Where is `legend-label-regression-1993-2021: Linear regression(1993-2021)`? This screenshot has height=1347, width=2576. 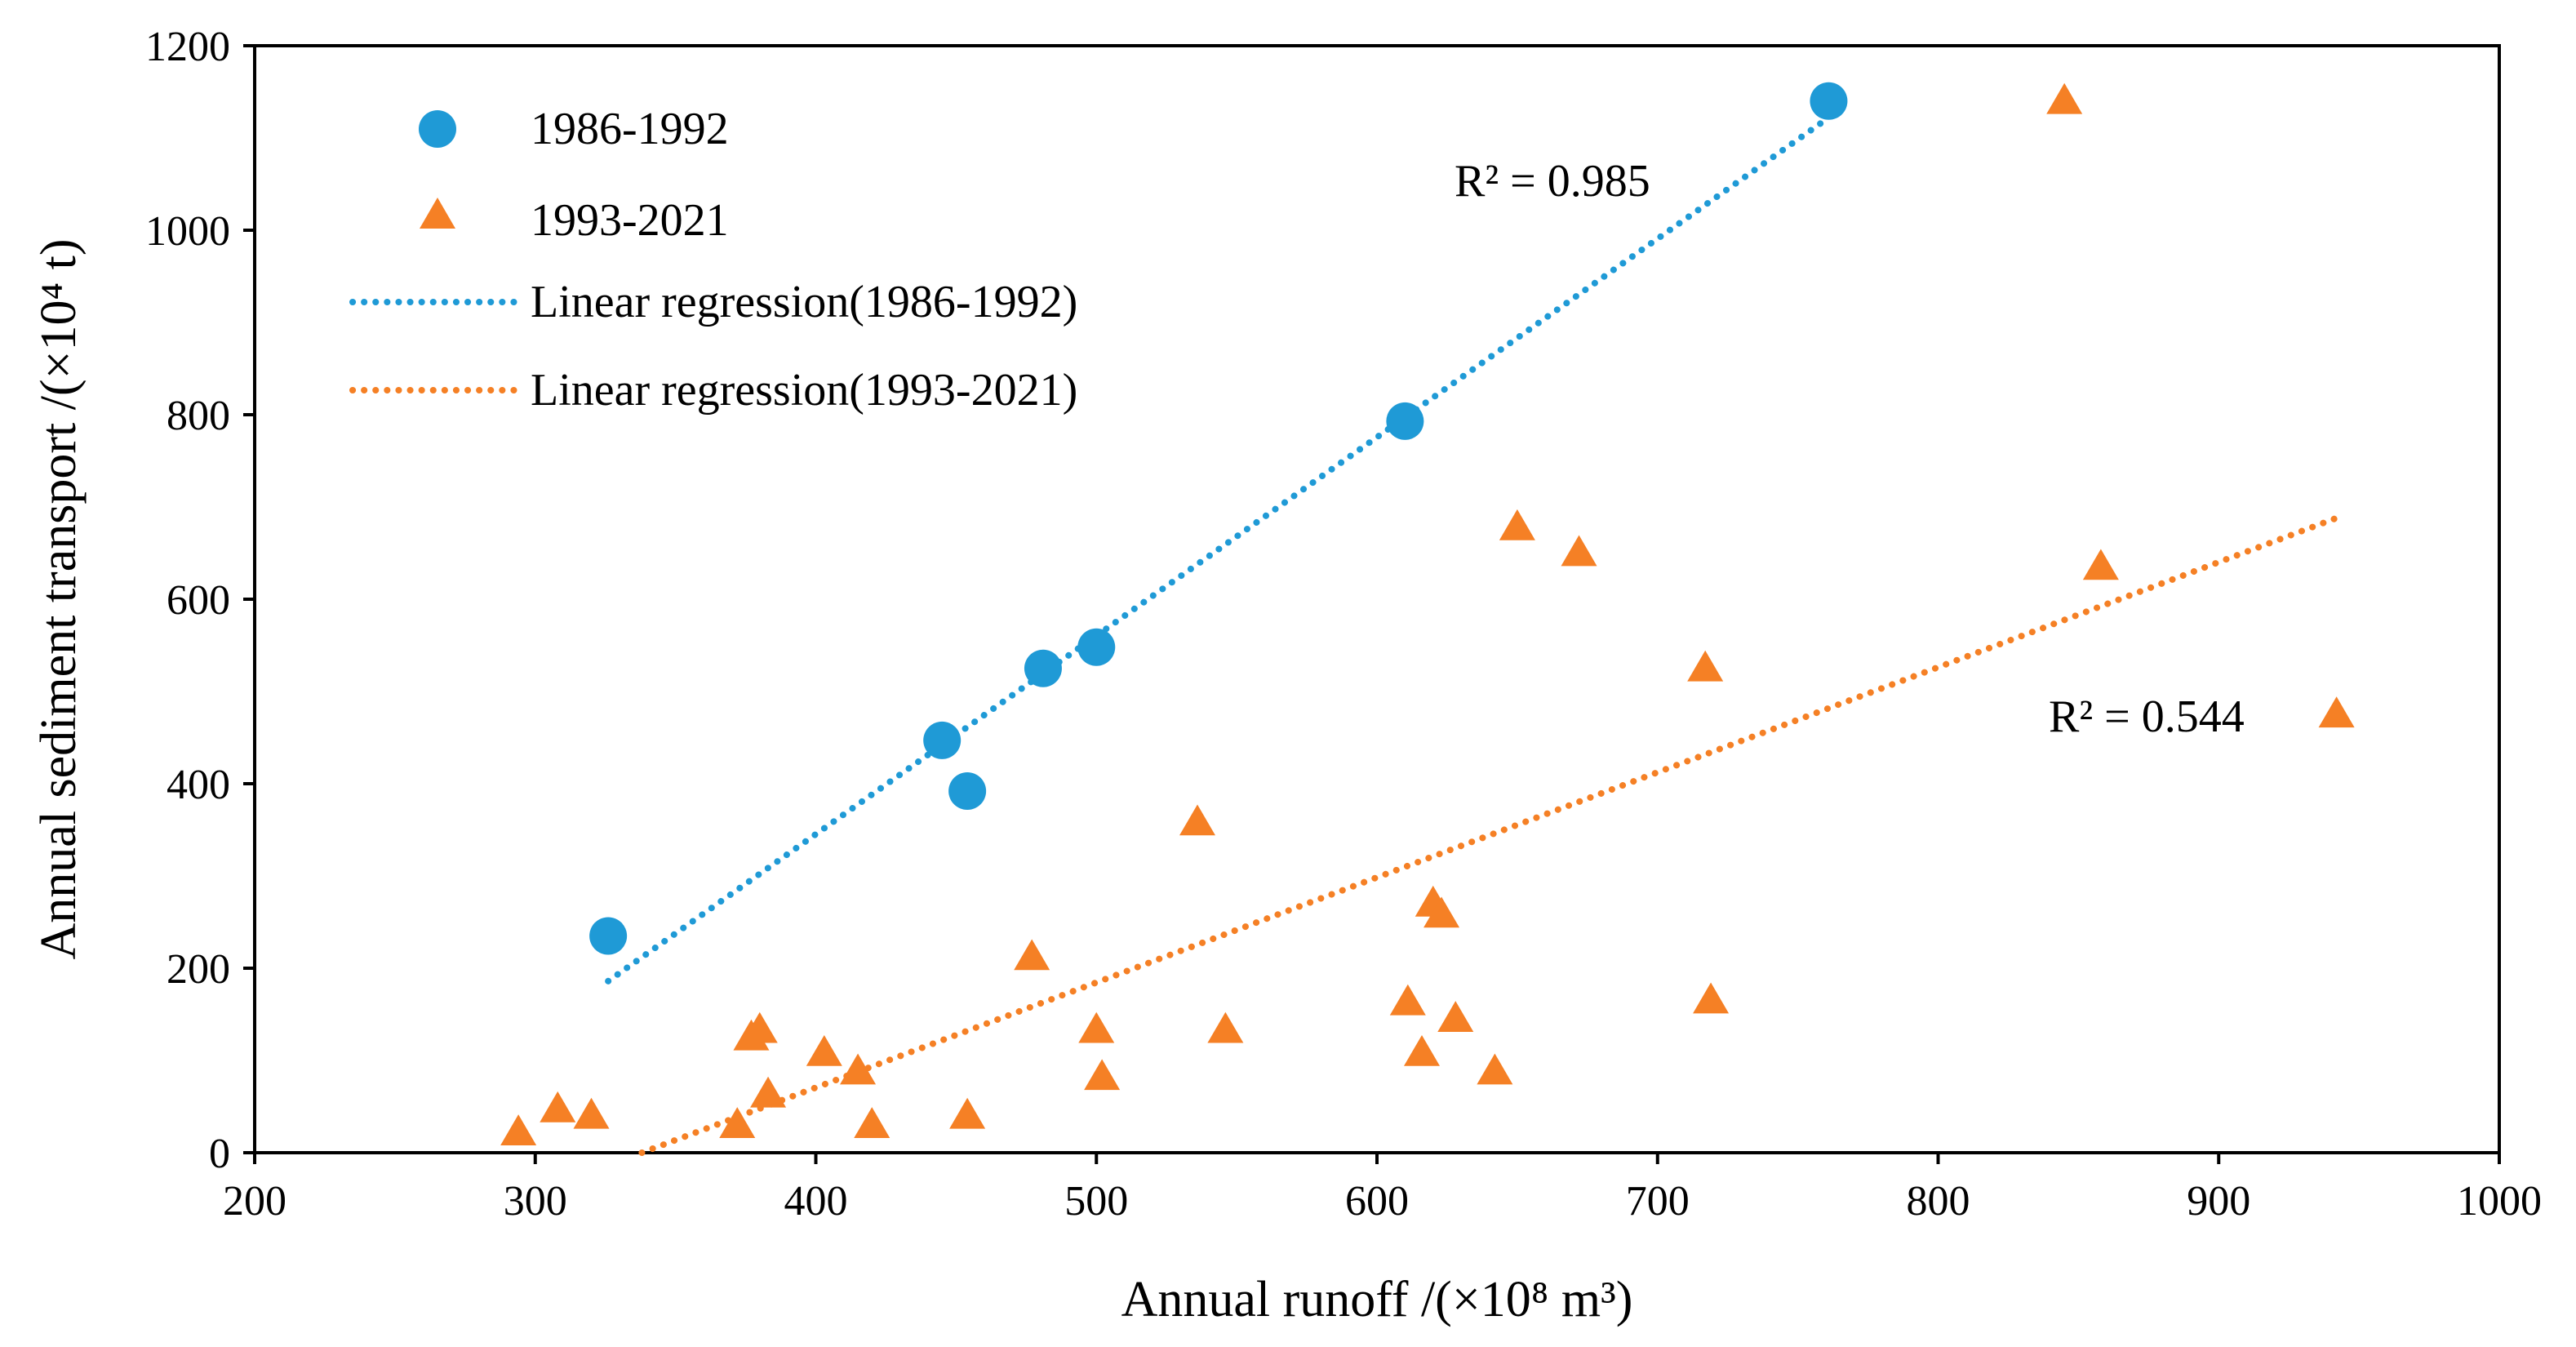 legend-label-regression-1993-2021: Linear regression(1993-2021) is located at coordinates (804, 390).